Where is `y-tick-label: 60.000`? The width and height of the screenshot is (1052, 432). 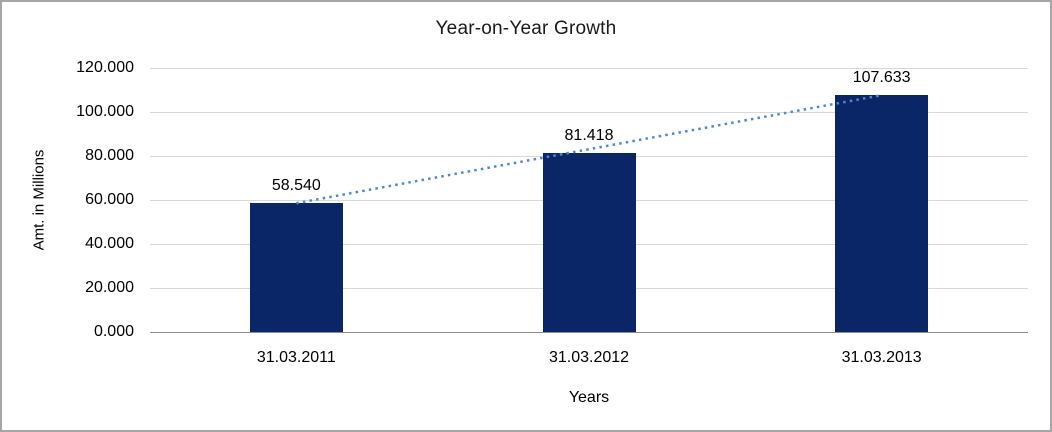
y-tick-label: 60.000 is located at coordinates (109, 199).